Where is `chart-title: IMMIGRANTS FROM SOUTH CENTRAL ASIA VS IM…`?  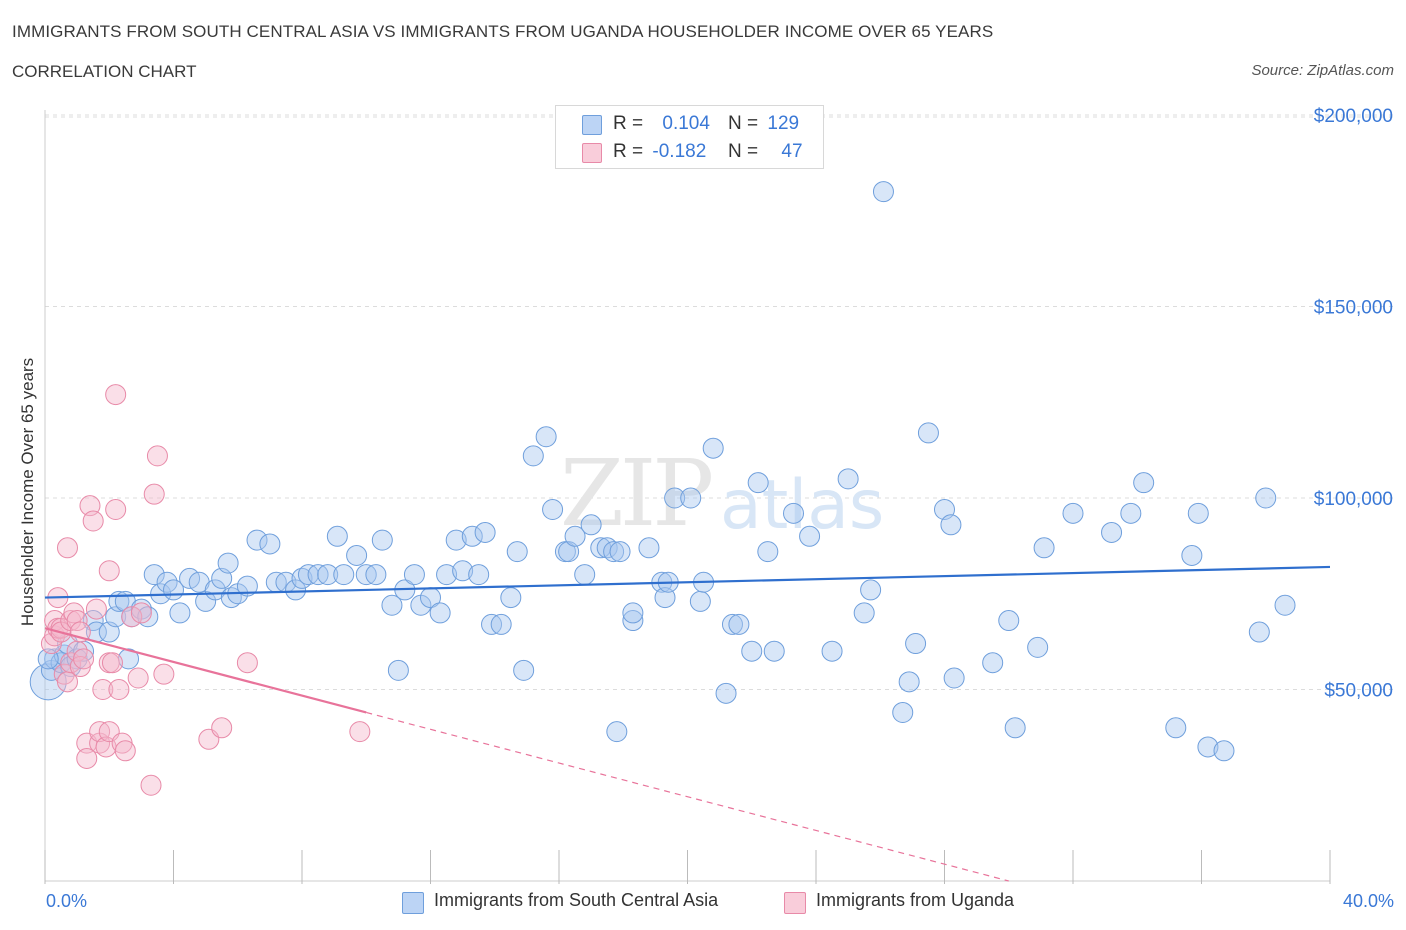 chart-title: IMMIGRANTS FROM SOUTH CENTRAL ASIA VS IM… is located at coordinates (503, 31).